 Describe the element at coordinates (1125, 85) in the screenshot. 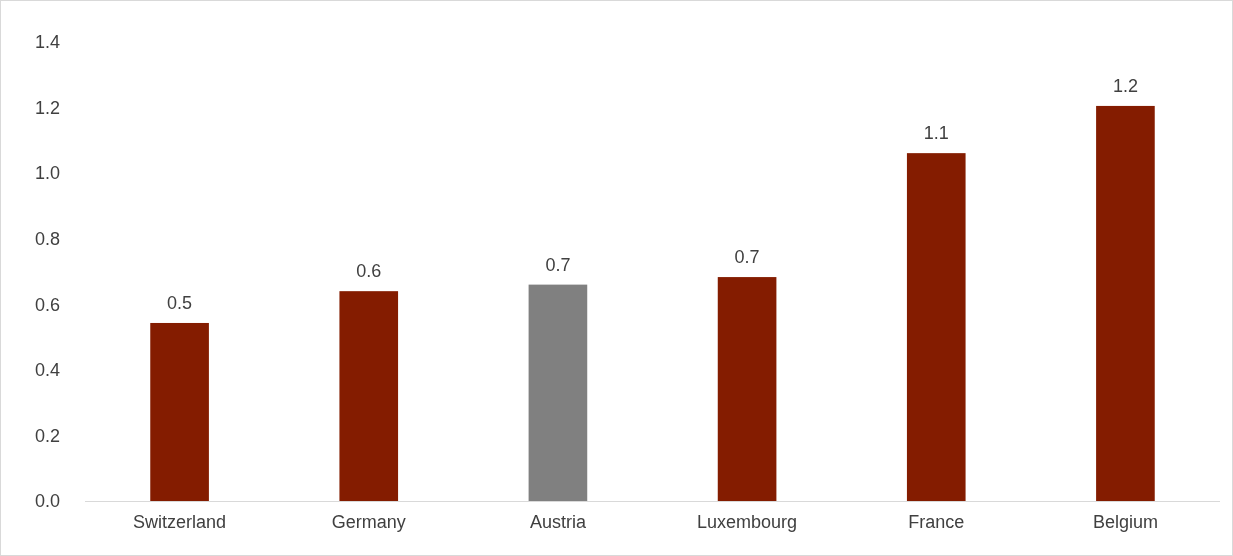

I see `data-label: 1.2` at that location.